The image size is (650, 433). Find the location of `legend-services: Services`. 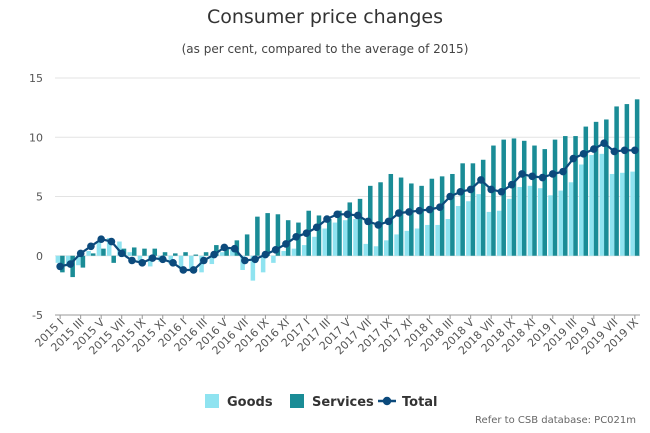

legend-services: Services is located at coordinates (332, 402).